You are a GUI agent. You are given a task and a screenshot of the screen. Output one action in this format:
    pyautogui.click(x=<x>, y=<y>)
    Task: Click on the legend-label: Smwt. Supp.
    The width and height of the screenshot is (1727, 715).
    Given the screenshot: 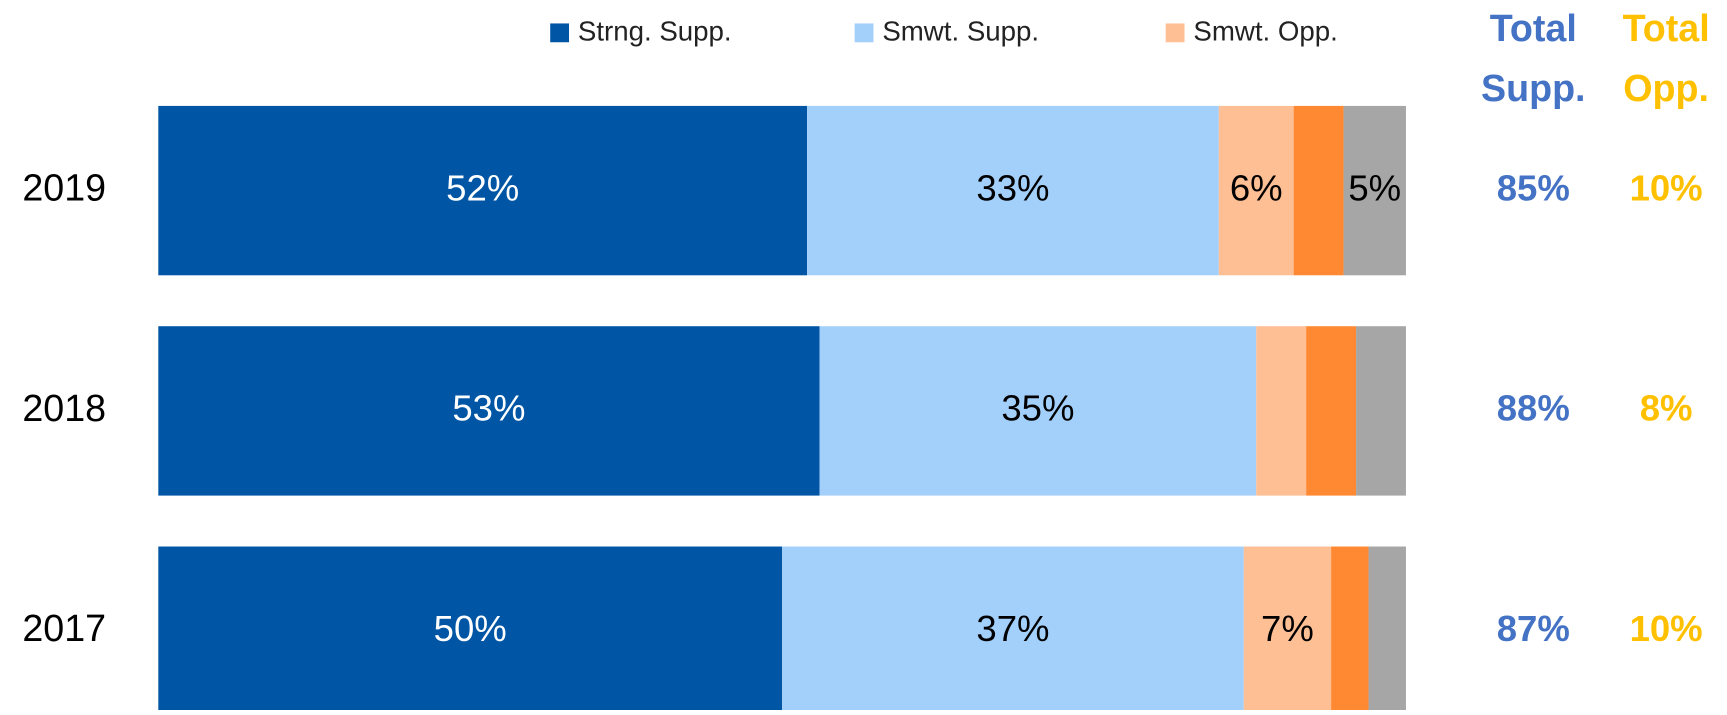 What is the action you would take?
    pyautogui.click(x=960, y=31)
    